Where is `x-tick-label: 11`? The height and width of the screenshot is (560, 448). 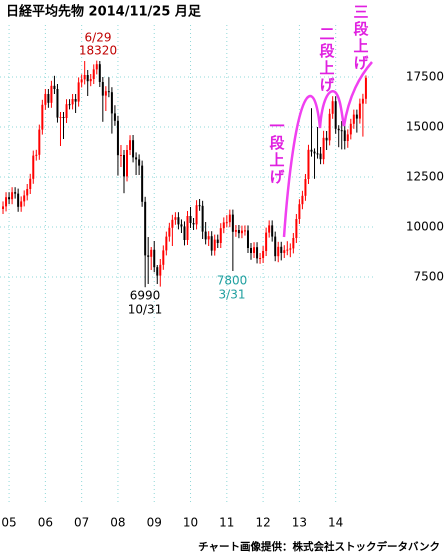 x-tick-label: 11 is located at coordinates (226, 523).